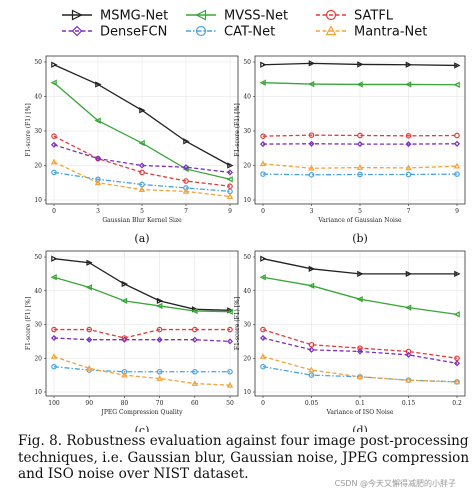 This screenshot has height=494, width=474. What do you see at coordinates (160, 403) in the screenshot?
I see `x-tick-label: 70` at bounding box center [160, 403].